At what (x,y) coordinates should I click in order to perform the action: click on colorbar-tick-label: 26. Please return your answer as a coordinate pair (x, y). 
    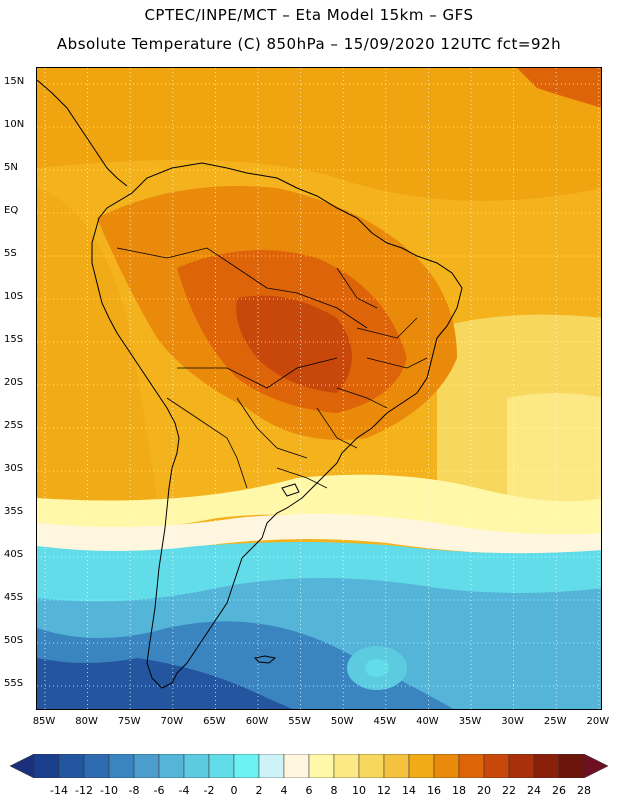
    Looking at the image, I should click on (559, 790).